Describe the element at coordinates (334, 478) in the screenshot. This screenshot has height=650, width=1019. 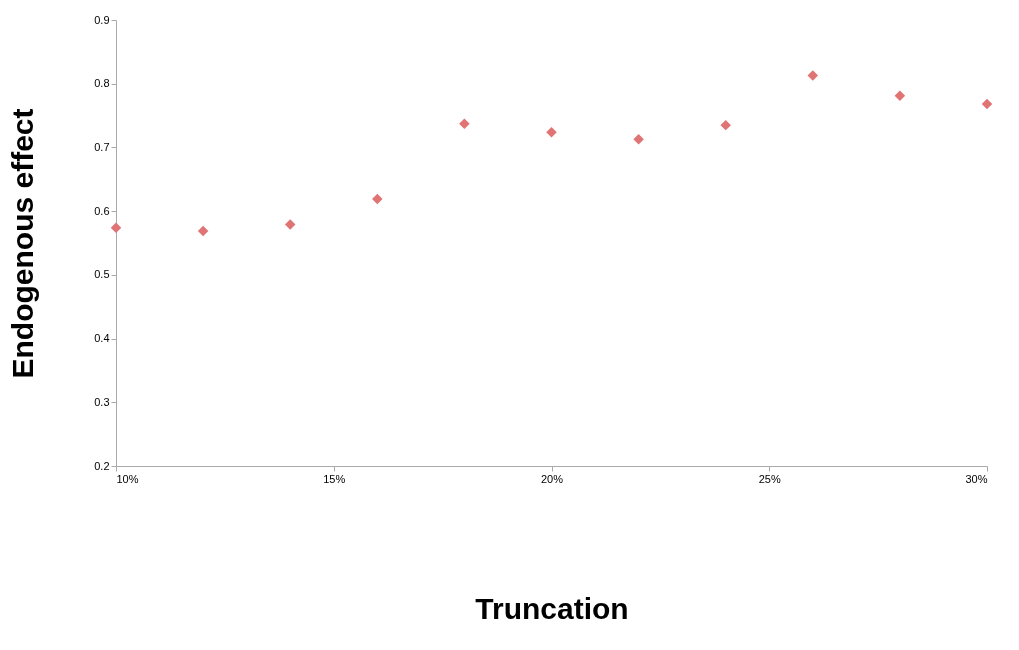
I see `x-tick-label: 15%` at that location.